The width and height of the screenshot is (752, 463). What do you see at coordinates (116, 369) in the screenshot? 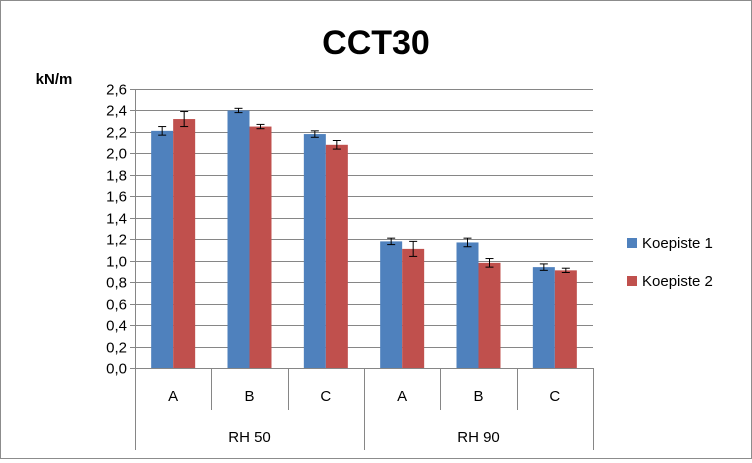
I see `y-tick-label: 0,0` at bounding box center [116, 369].